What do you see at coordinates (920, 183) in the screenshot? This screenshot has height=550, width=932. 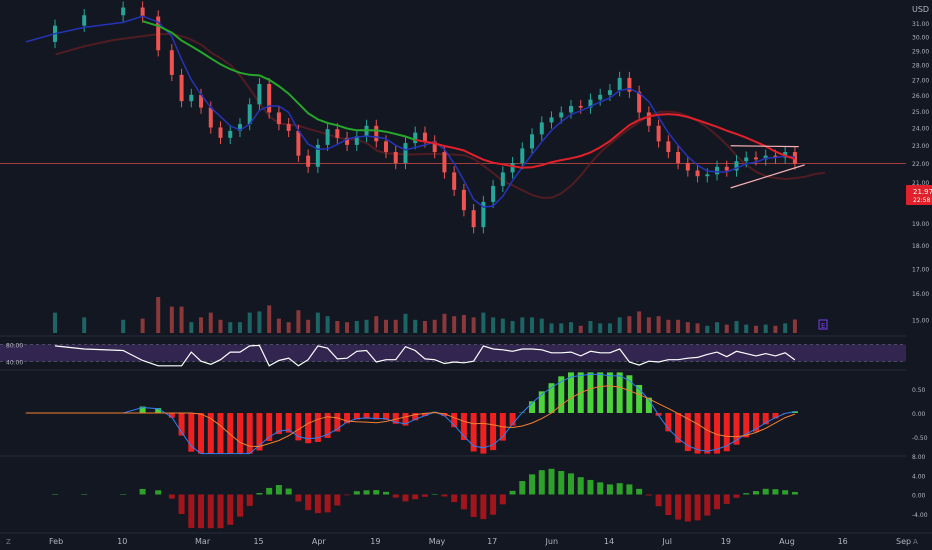 I see `price-tick-label: 21.00` at bounding box center [920, 183].